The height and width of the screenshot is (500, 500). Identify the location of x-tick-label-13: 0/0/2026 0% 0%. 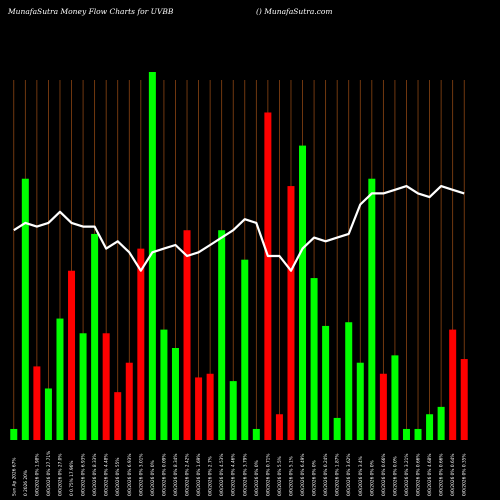
(153, 478).